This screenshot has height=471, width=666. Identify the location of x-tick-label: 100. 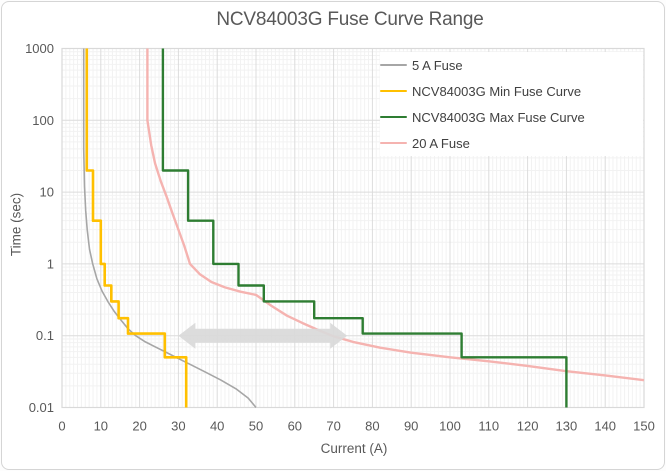
(450, 426).